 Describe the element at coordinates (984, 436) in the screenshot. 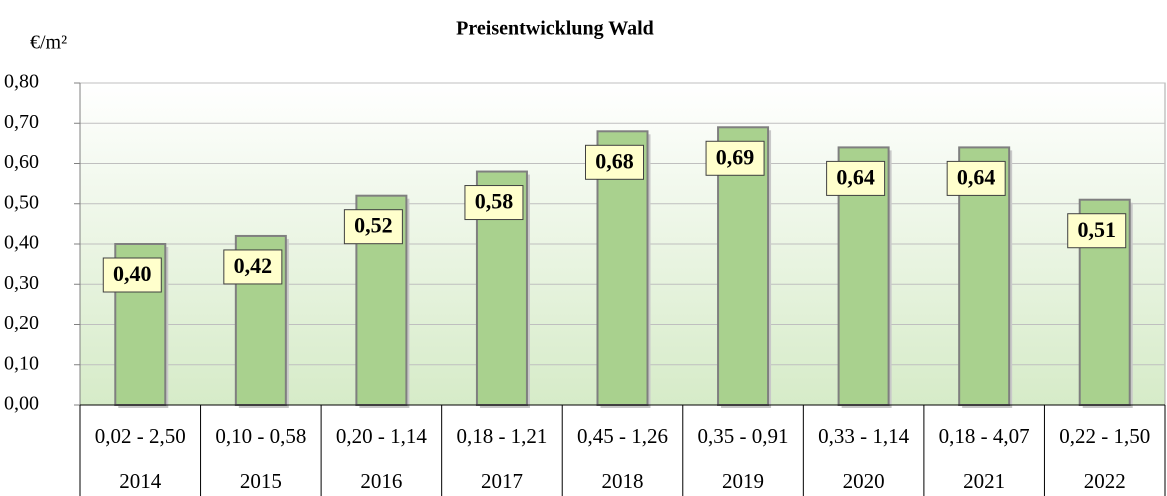

I see `range-label: 0,18 - 4,07` at that location.